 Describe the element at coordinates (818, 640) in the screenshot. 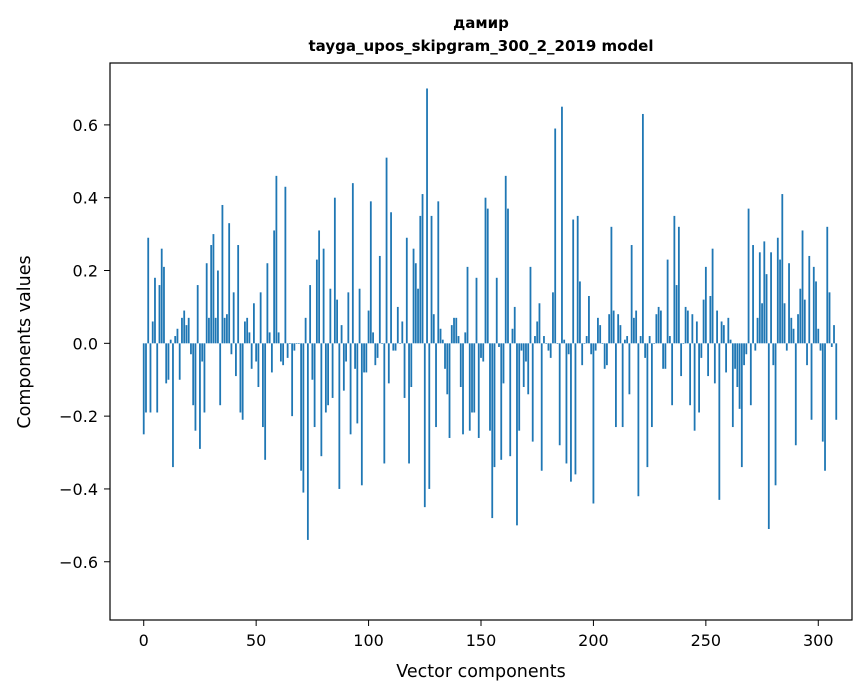

I see `x-tick-label: 300` at that location.